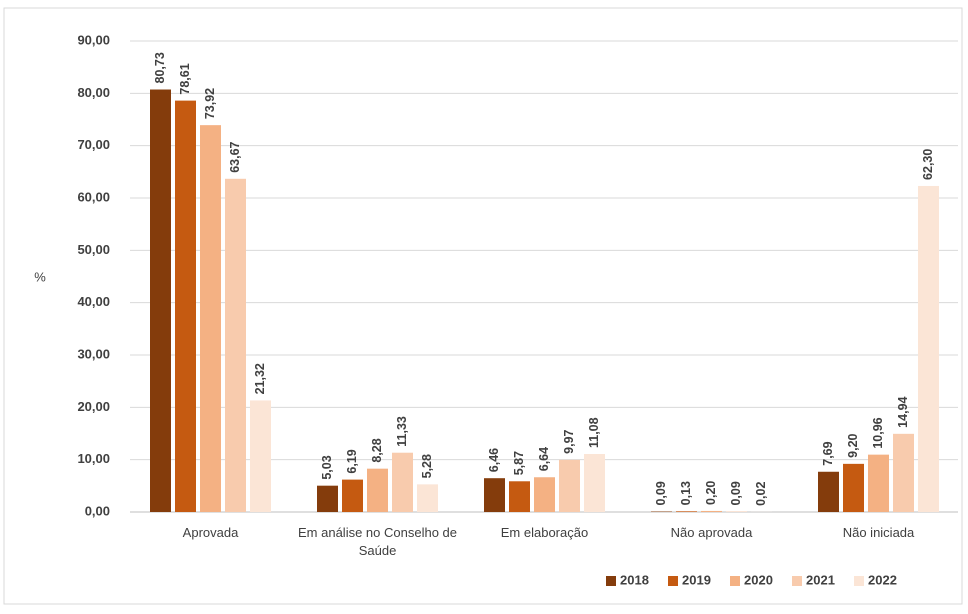  I want to click on value-label: 78,61, so click(185, 78).